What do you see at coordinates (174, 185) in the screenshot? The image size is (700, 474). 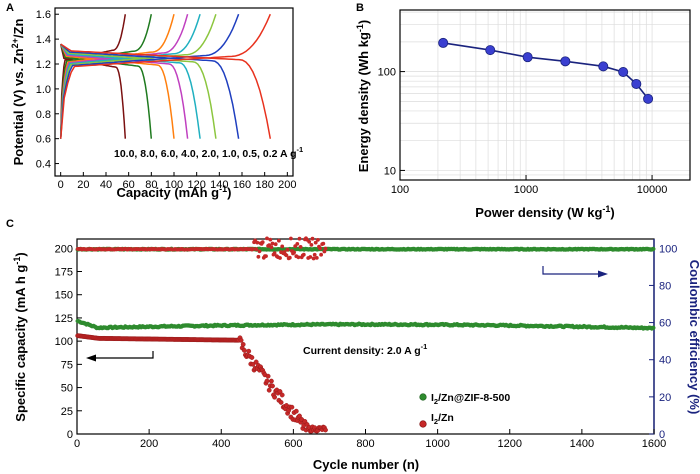 I see `a-xtick-label: 100` at bounding box center [174, 185].